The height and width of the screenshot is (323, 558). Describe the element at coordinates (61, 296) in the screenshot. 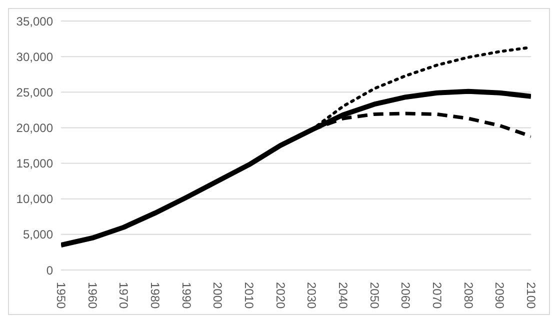

I see `x-tick-label: 1950` at that location.